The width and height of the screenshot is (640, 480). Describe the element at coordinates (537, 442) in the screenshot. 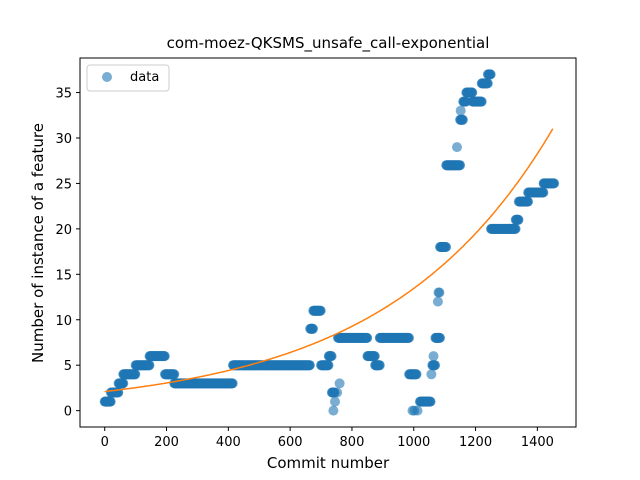

I see `x-tick-label: 1400` at that location.